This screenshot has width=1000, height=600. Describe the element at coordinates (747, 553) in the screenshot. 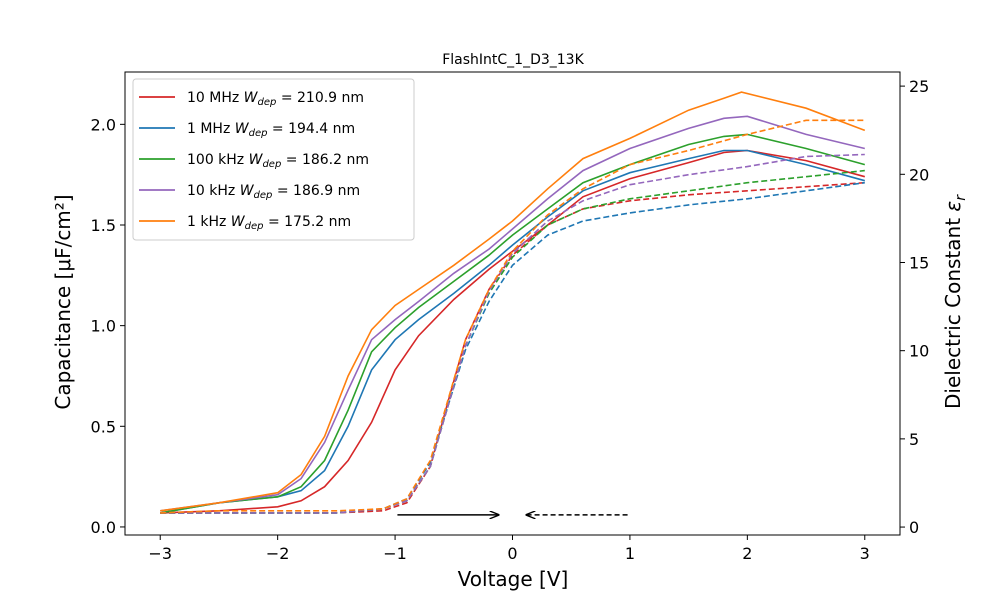

I see `x-tick-label: 2` at that location.